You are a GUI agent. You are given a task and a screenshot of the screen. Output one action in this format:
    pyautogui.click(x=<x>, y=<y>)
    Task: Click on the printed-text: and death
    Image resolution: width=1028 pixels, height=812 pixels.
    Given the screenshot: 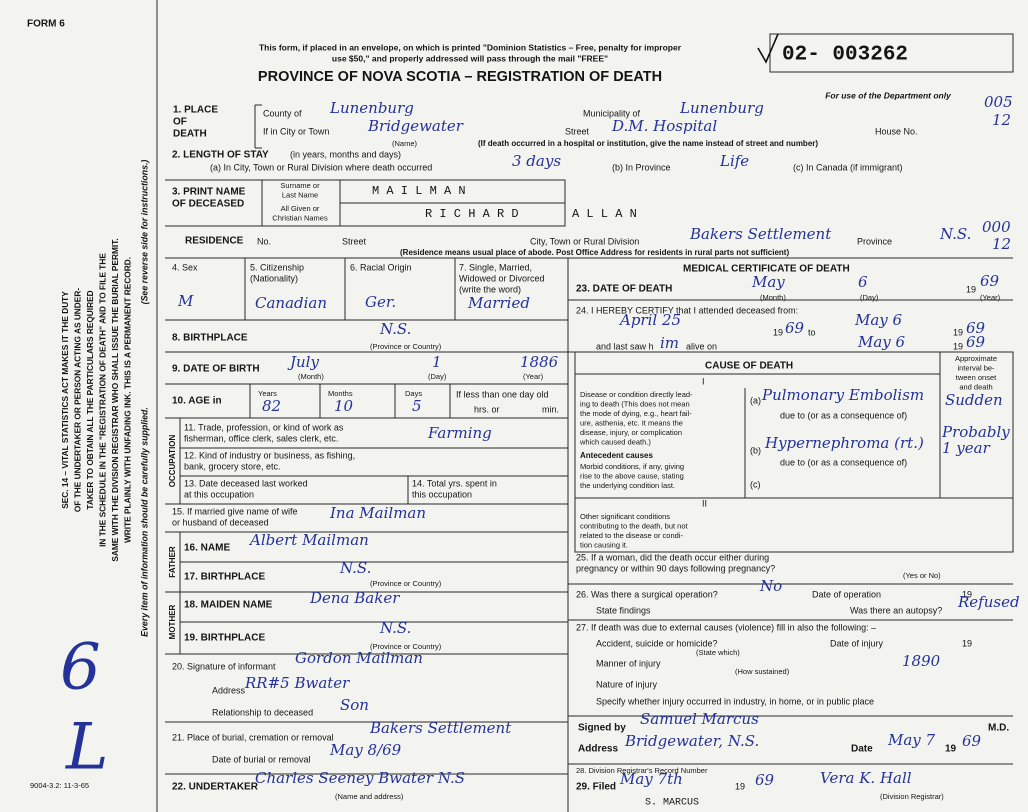 What is the action you would take?
    pyautogui.click(x=975, y=386)
    